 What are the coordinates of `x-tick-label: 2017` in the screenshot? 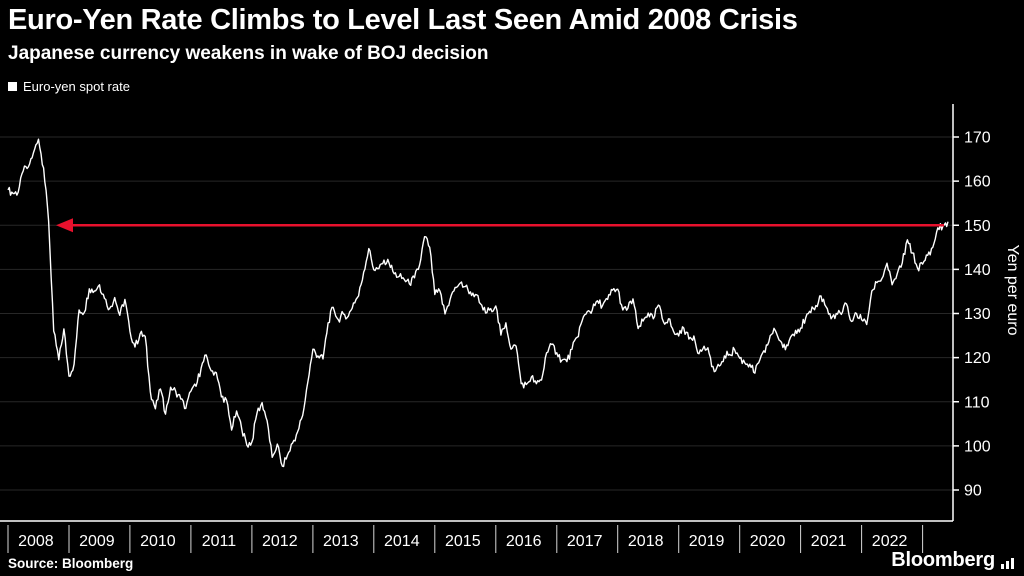 It's located at (585, 541).